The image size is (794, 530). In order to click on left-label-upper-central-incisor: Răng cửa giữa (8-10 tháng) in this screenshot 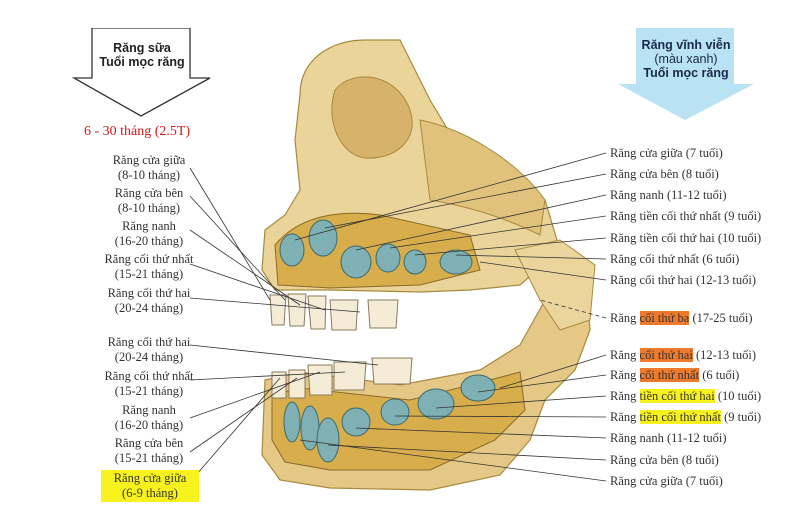, I will do `click(149, 168)`.